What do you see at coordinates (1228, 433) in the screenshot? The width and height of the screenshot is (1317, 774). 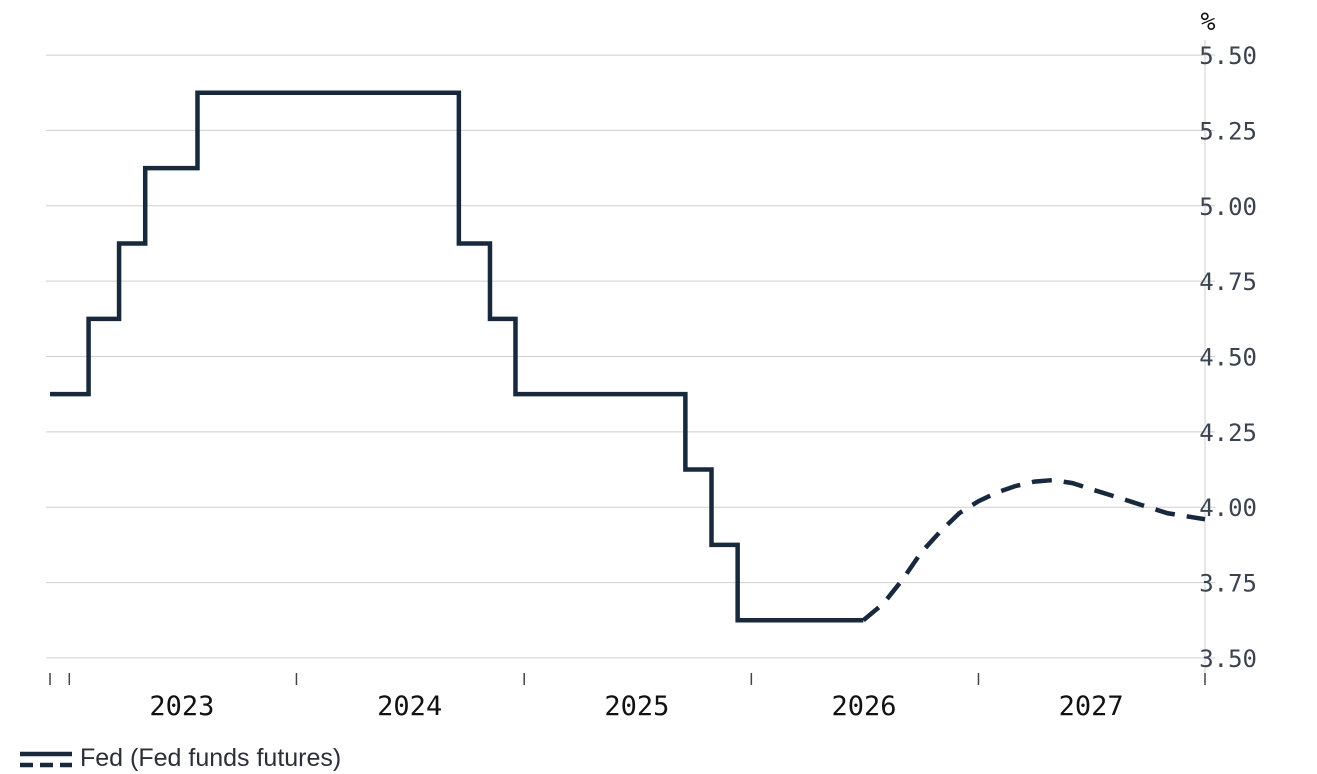 I see `y-tick-label: 4.25` at bounding box center [1228, 433].